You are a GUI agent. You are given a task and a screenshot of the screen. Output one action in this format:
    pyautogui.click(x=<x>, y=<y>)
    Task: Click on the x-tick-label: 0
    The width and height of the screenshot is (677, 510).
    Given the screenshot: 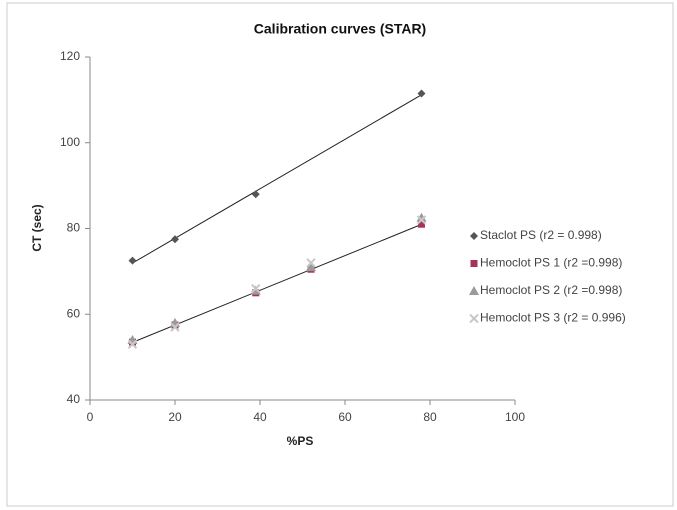 What is the action you would take?
    pyautogui.click(x=90, y=417)
    